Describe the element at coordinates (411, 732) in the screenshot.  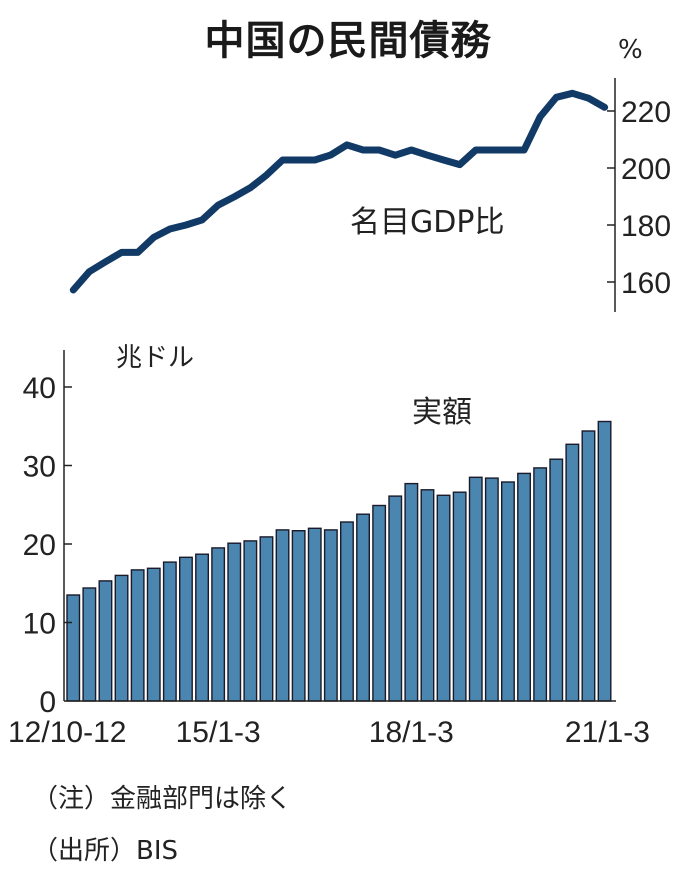
I see `x-tick-label: 18/1-3` at that location.